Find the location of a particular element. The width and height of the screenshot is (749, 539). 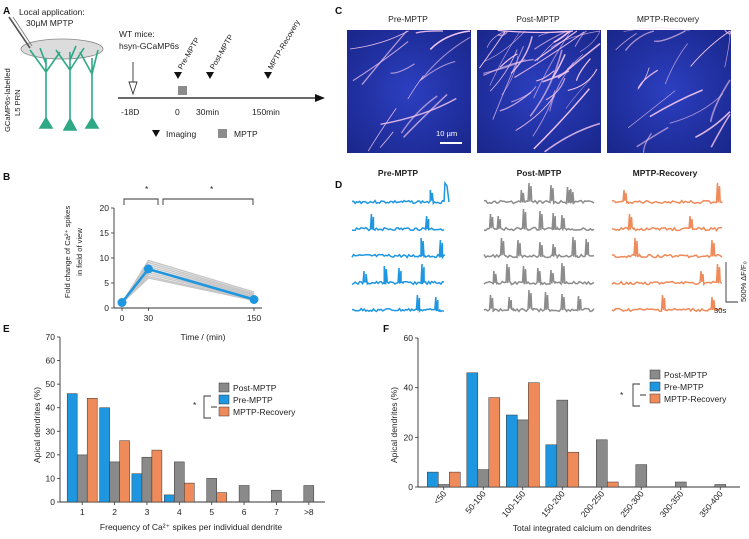

bar-xtick-label: 300-350 is located at coordinates (672, 504).